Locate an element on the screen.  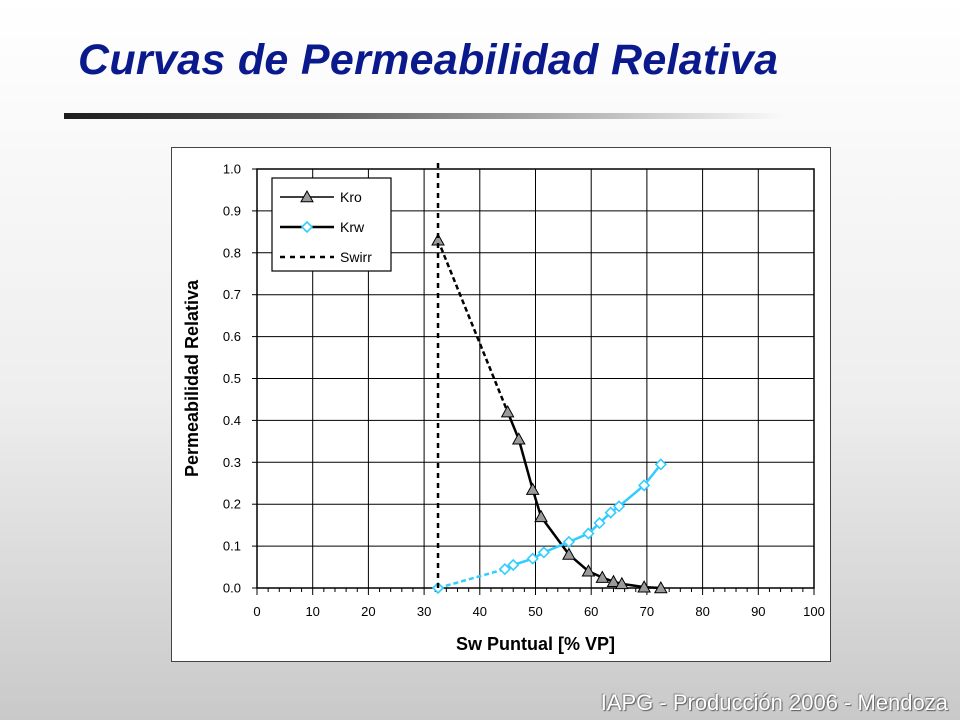
x-tick-label: 30 is located at coordinates (424, 611).